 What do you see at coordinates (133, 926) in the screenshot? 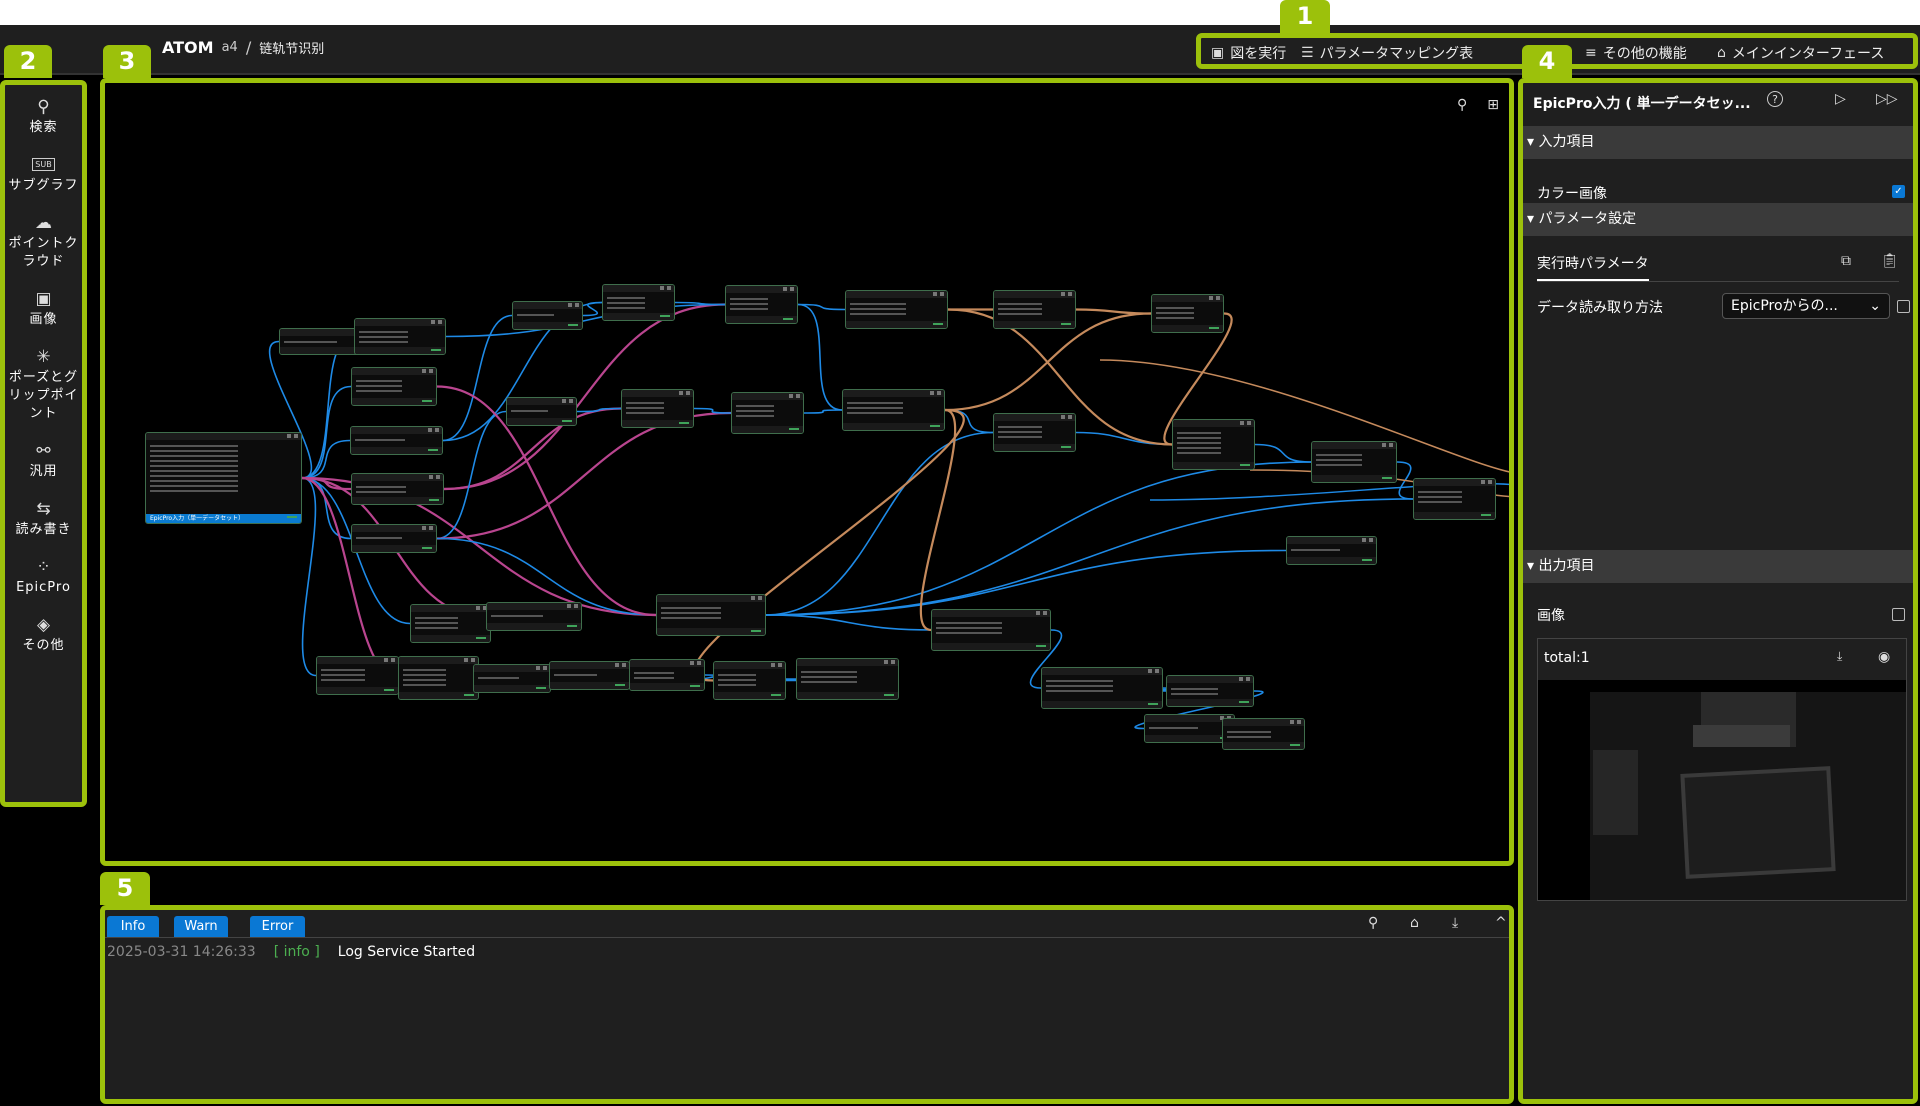
I see `log-tab-info: Info` at bounding box center [133, 926].